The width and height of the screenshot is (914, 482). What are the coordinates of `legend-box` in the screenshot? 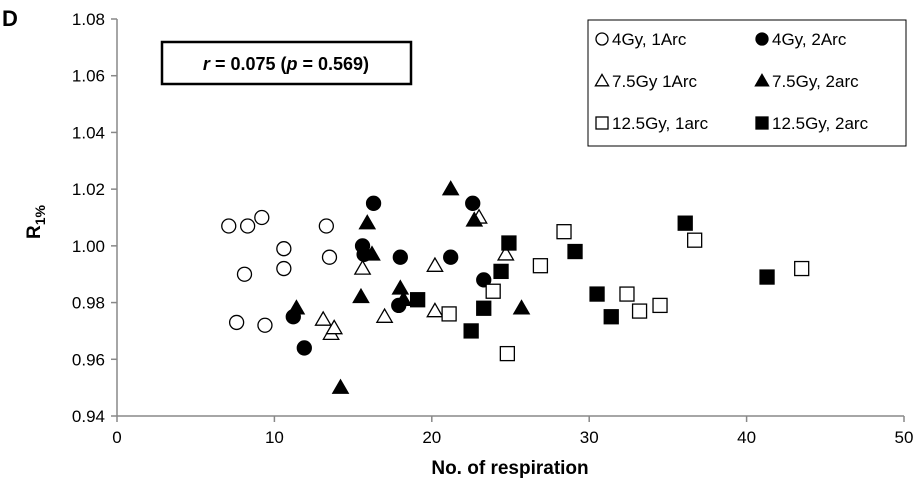 It's located at (747, 83).